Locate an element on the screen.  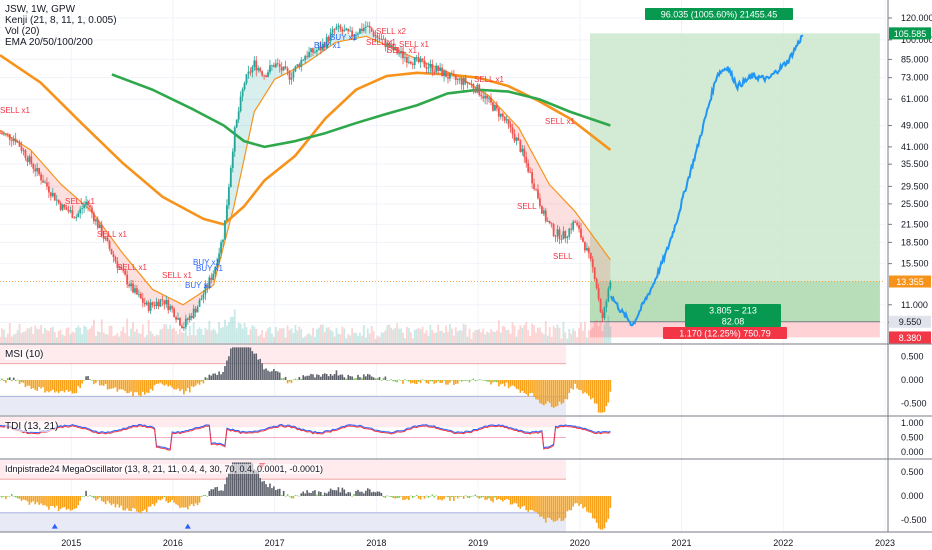
legend-vol: Vol (20) is located at coordinates (22, 31).